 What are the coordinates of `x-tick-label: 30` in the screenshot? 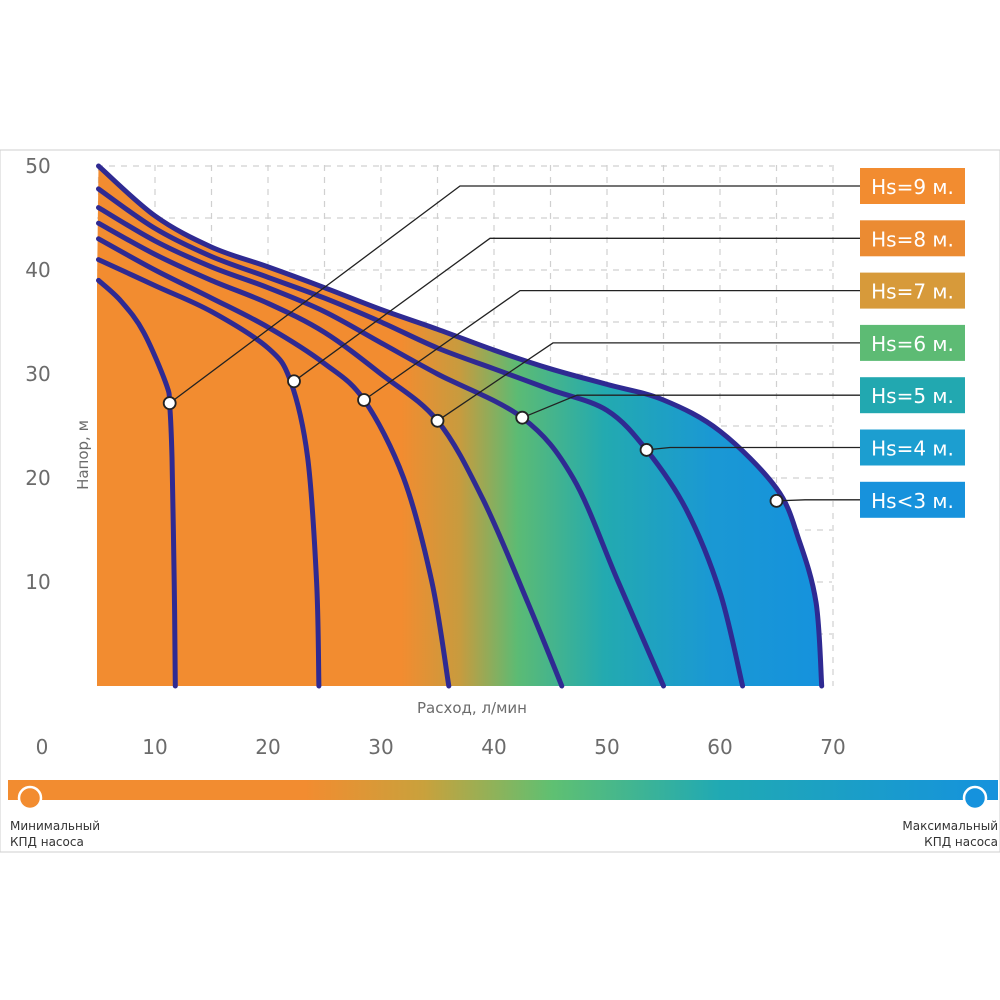 It's located at (380, 747).